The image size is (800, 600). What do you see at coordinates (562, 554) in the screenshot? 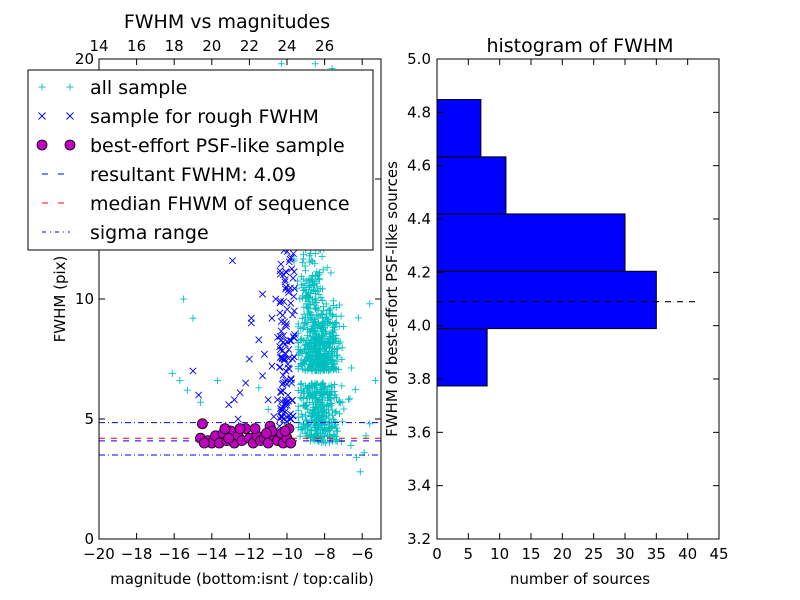
I see `x-tick-label: 20` at bounding box center [562, 554].